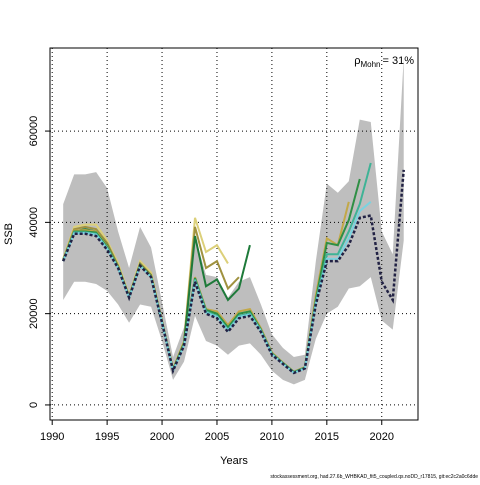 The height and width of the screenshot is (485, 480). Describe the element at coordinates (34, 405) in the screenshot. I see `y-tick-label: 0` at that location.